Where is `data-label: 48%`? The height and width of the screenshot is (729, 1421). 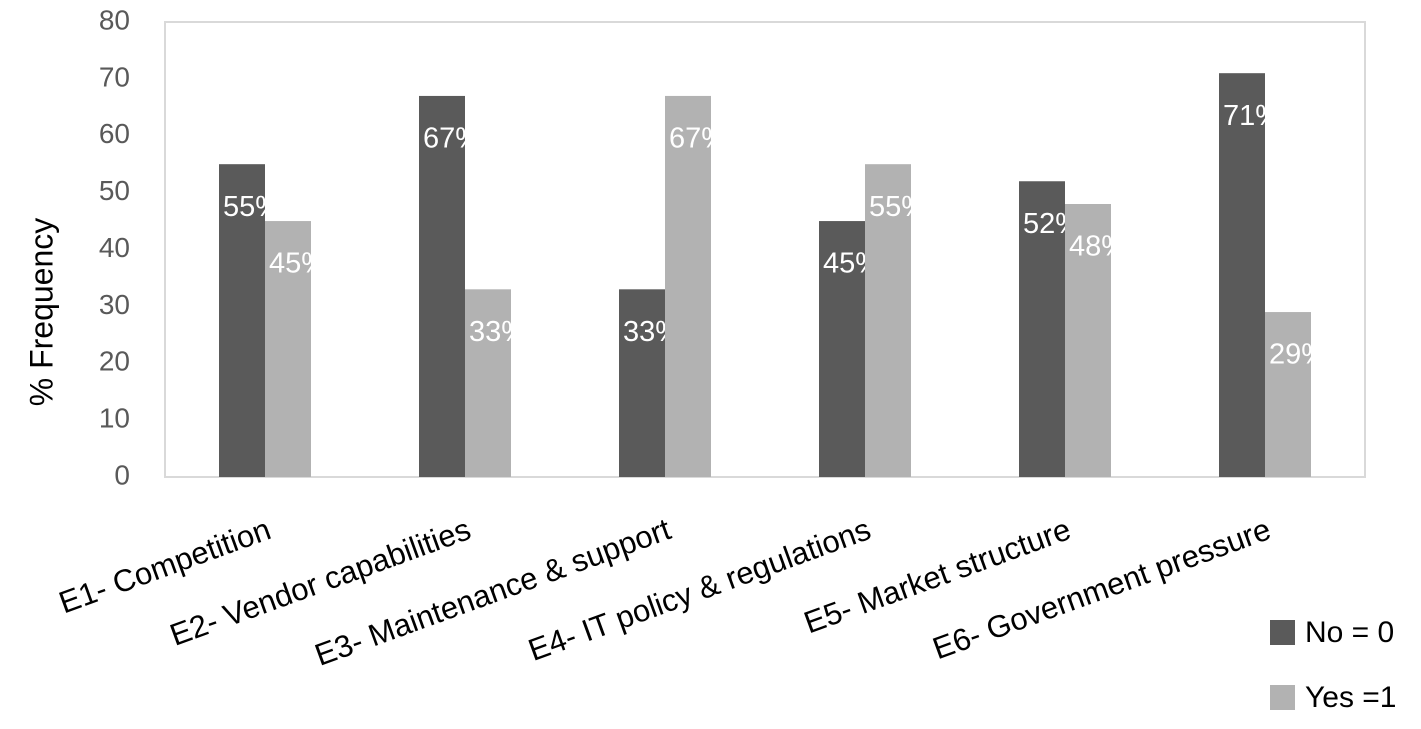 data-label: 48% is located at coordinates (1098, 247).